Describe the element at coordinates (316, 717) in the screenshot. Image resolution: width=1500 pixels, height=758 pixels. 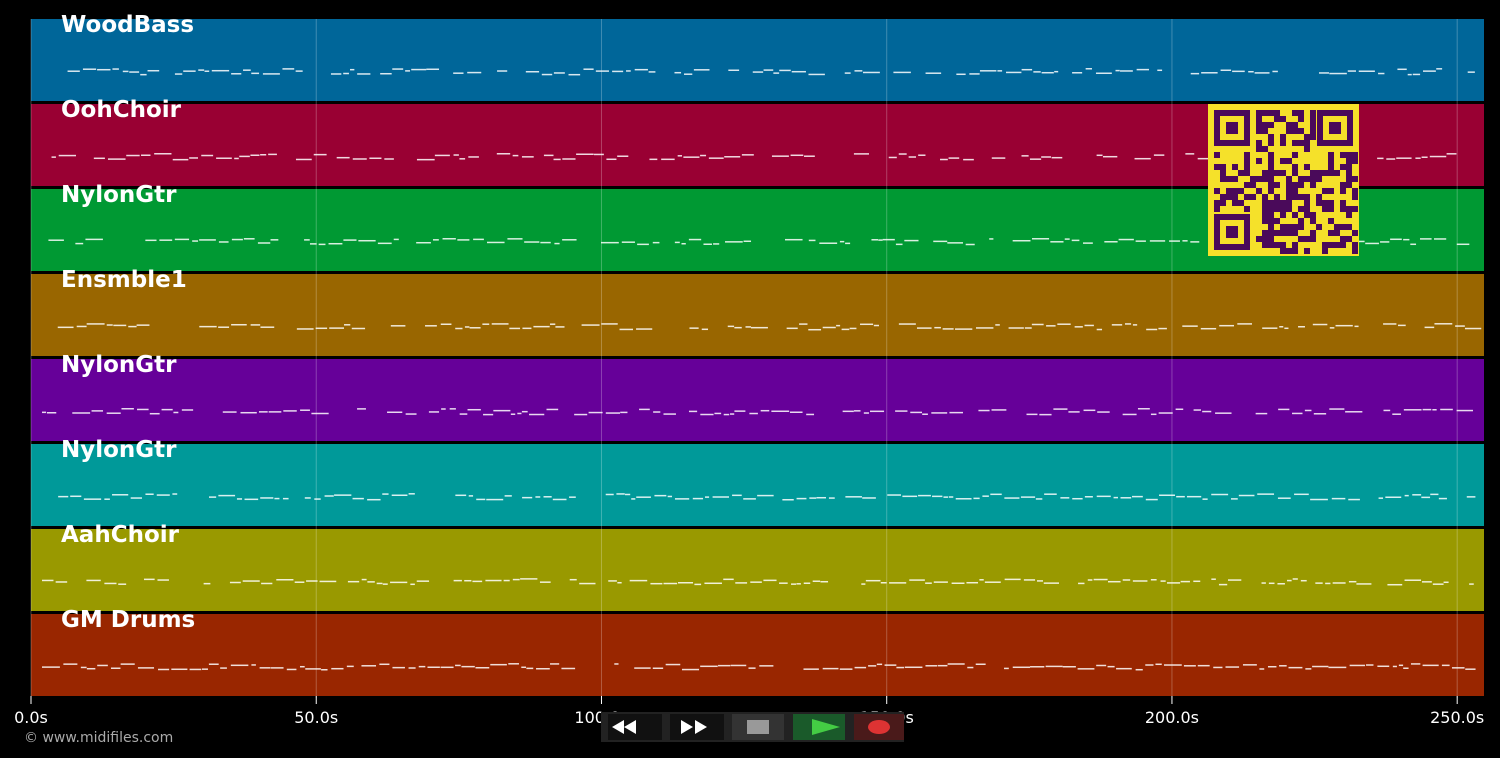
I see `tick-label: 50.0s` at that location.